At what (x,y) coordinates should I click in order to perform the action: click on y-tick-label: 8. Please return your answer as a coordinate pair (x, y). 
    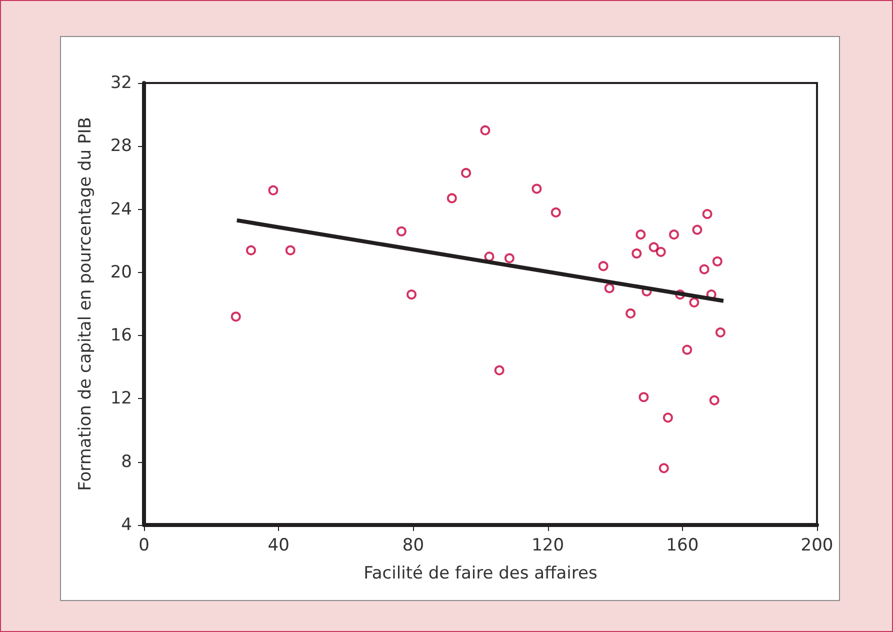
    Looking at the image, I should click on (126, 462).